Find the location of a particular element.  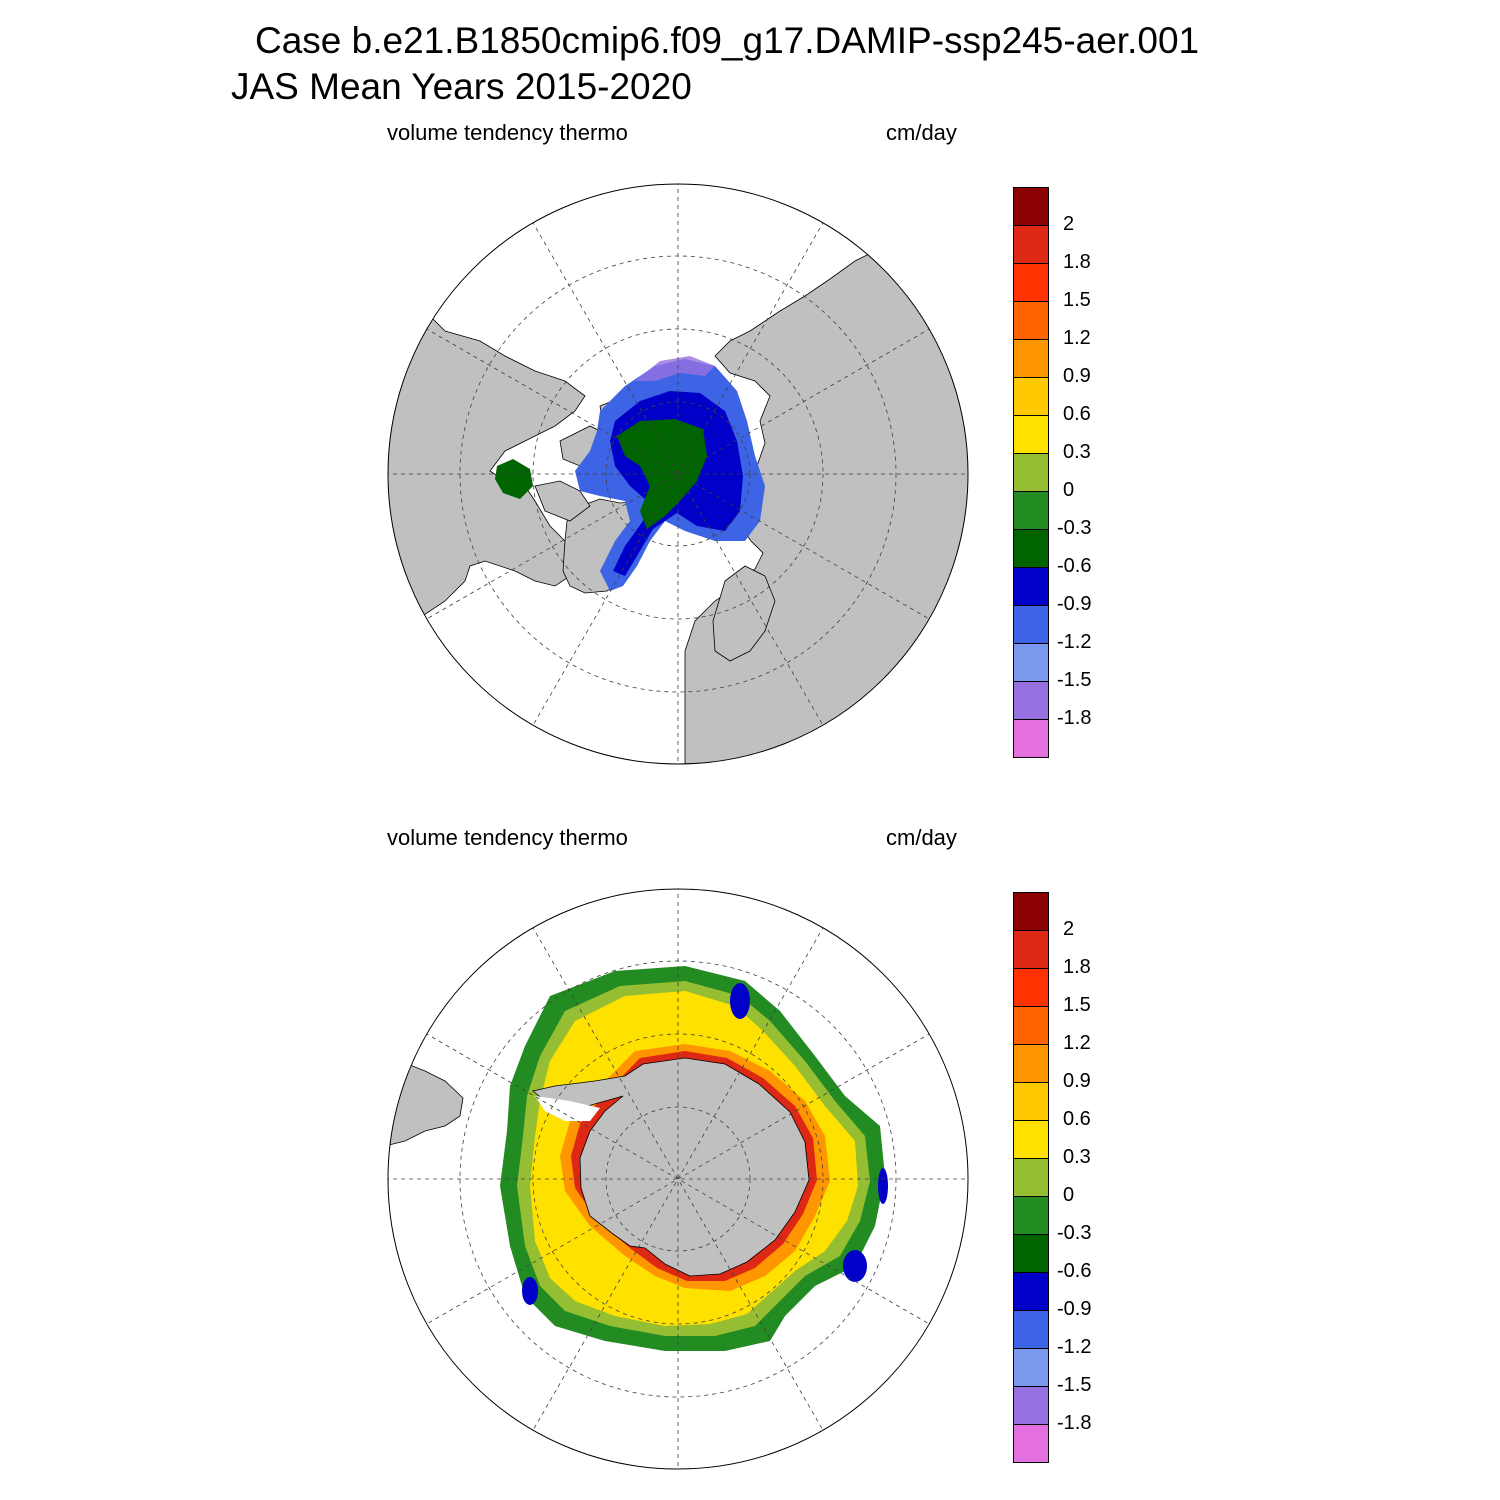

panel2-units-label: cm/day is located at coordinates (921, 837).